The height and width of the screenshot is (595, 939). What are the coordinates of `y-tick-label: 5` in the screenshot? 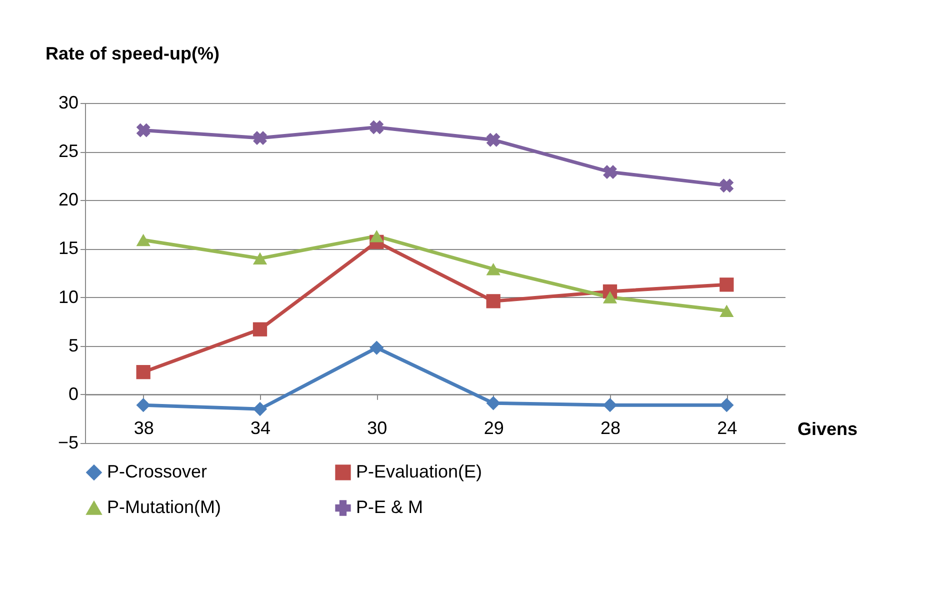 It's located at (73, 345).